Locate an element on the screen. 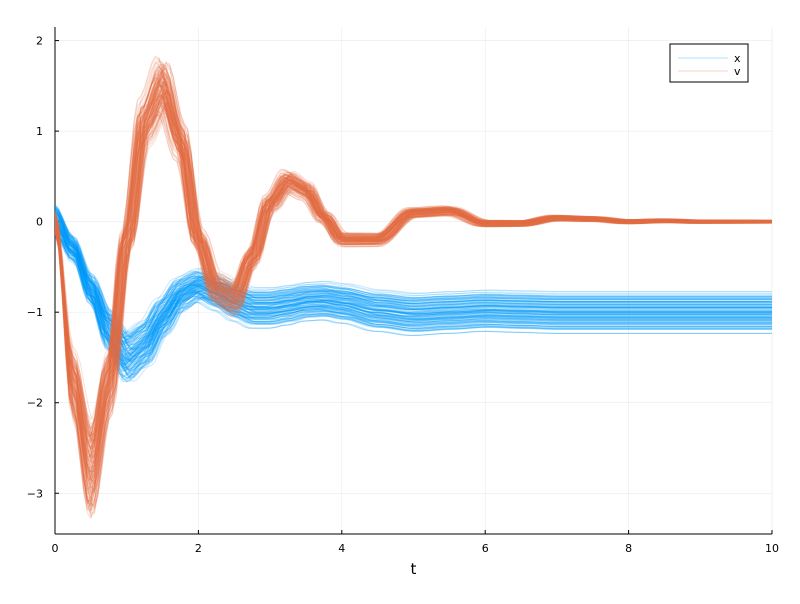  y-tick-label: 1 is located at coordinates (39, 131).